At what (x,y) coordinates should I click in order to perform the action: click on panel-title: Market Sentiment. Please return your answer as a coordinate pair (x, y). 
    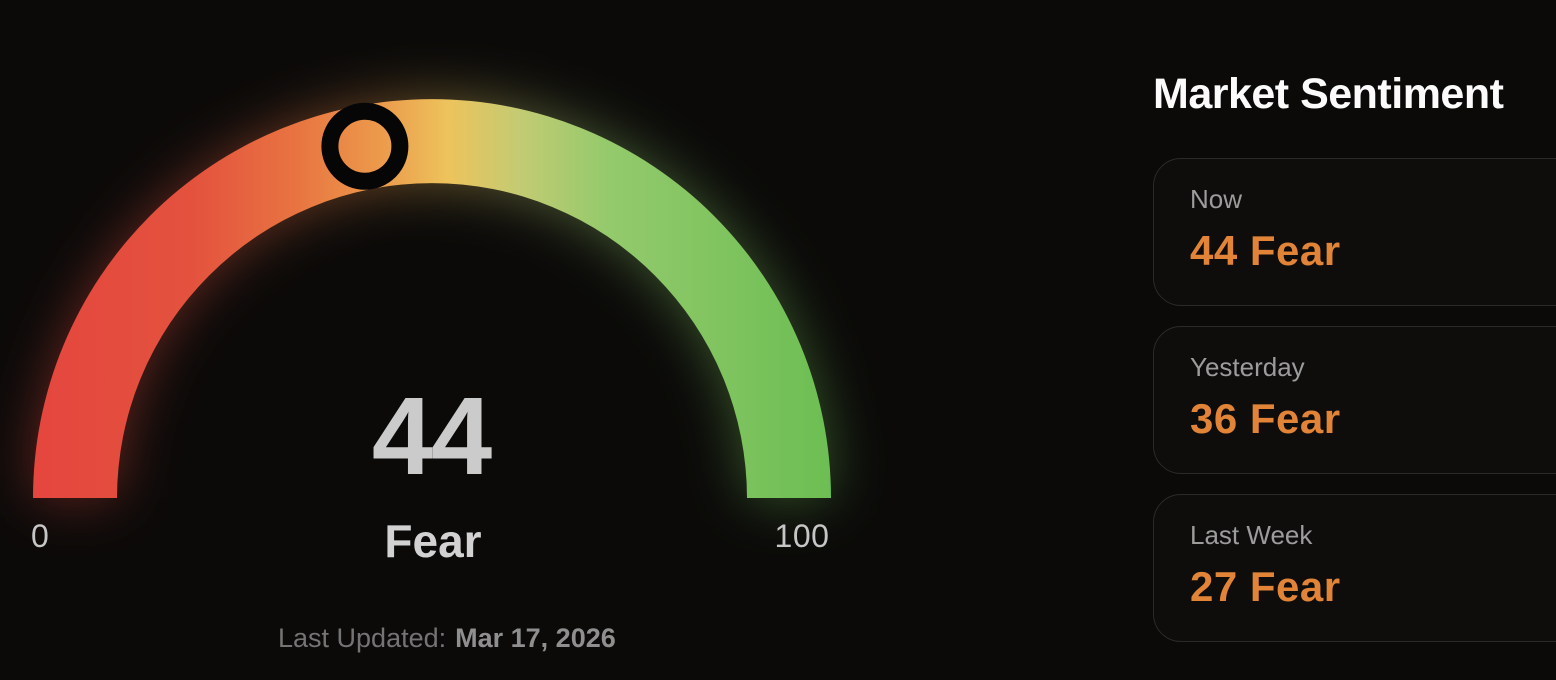
    Looking at the image, I should click on (1328, 94).